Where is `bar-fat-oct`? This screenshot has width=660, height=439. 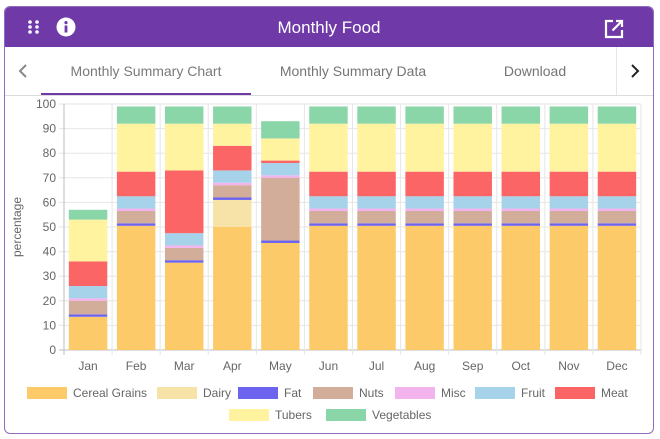 bar-fat-oct is located at coordinates (521, 224).